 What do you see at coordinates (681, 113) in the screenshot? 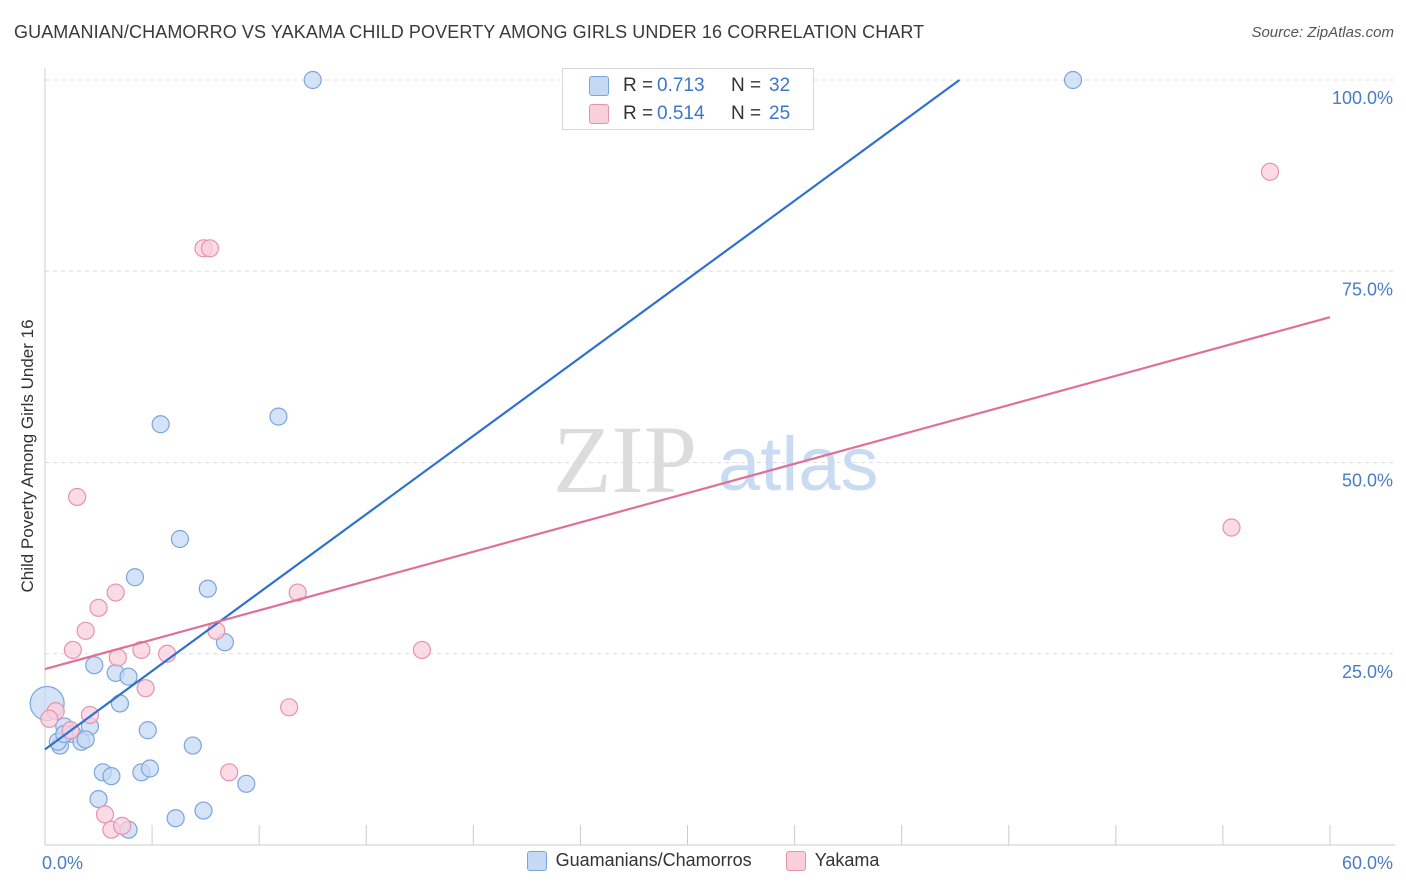
I see `legend-r-value: 0.514` at bounding box center [681, 113].